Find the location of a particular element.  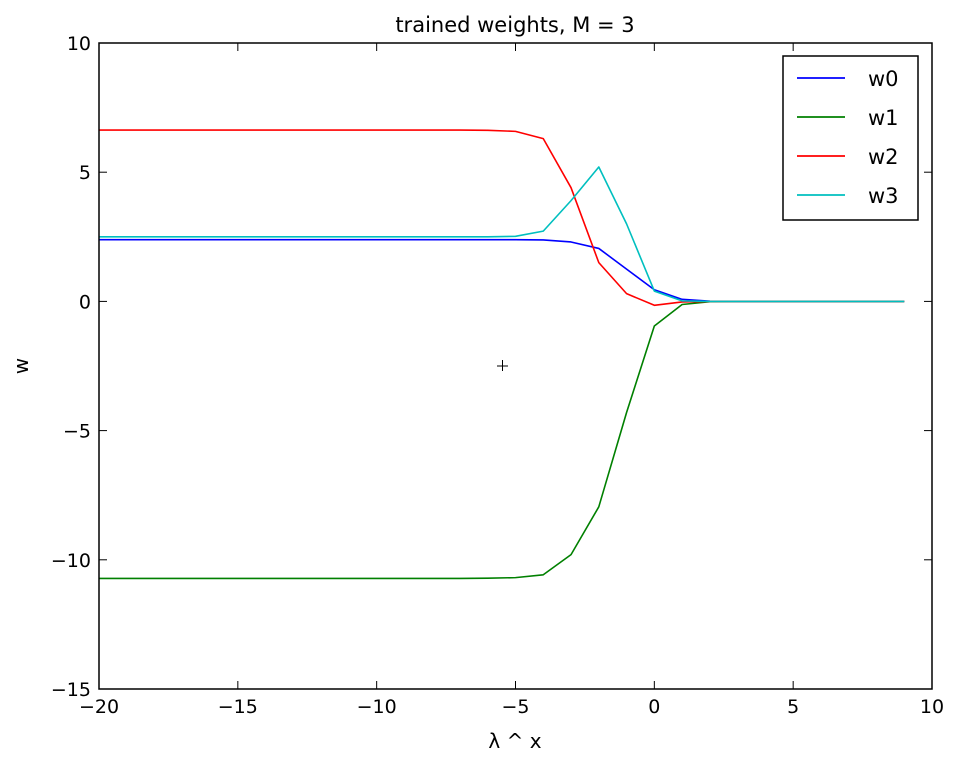

y-tick-label: 5 is located at coordinates (85, 173).